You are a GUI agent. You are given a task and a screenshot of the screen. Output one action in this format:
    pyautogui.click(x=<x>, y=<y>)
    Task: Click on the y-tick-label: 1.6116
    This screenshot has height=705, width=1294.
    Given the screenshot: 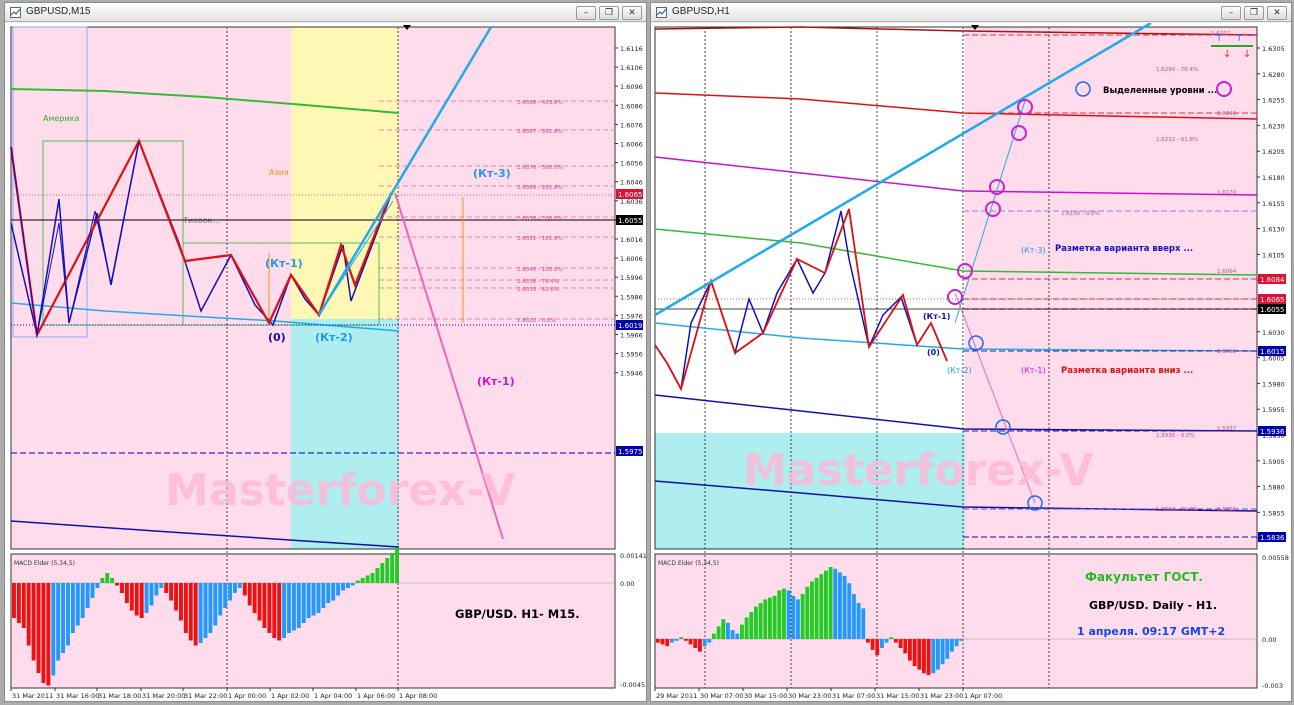 What is the action you would take?
    pyautogui.click(x=631, y=49)
    